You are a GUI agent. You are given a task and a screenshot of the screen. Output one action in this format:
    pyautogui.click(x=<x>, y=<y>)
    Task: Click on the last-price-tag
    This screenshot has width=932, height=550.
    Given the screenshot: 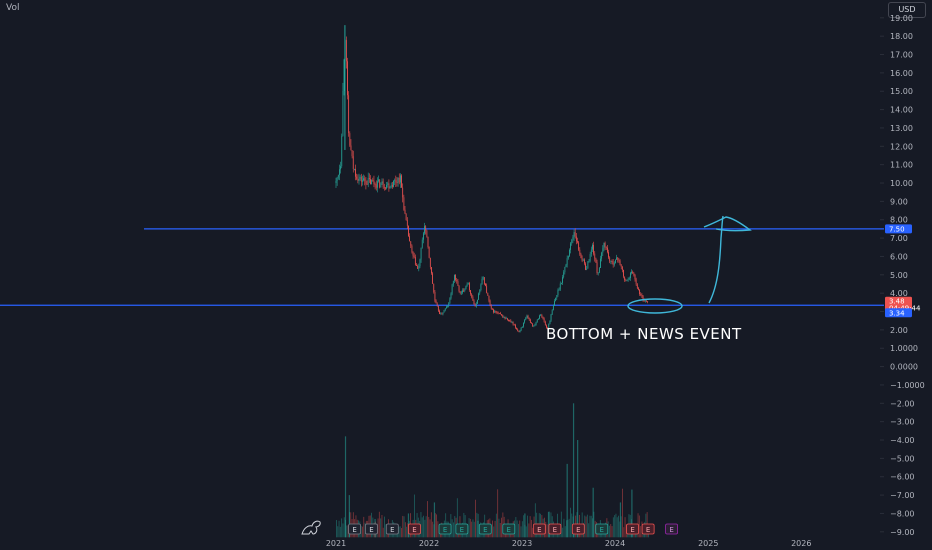 What is the action you would take?
    pyautogui.click(x=898, y=304)
    